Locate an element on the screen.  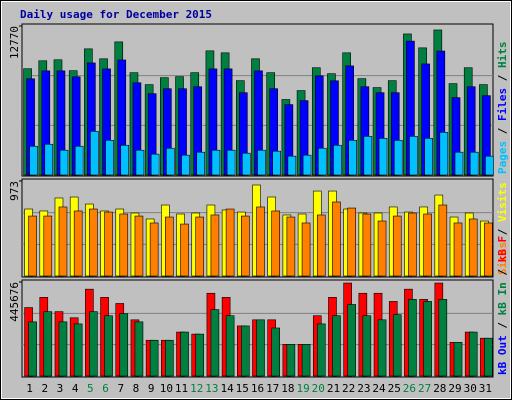
x-tick-label: 30 is located at coordinates (470, 388).